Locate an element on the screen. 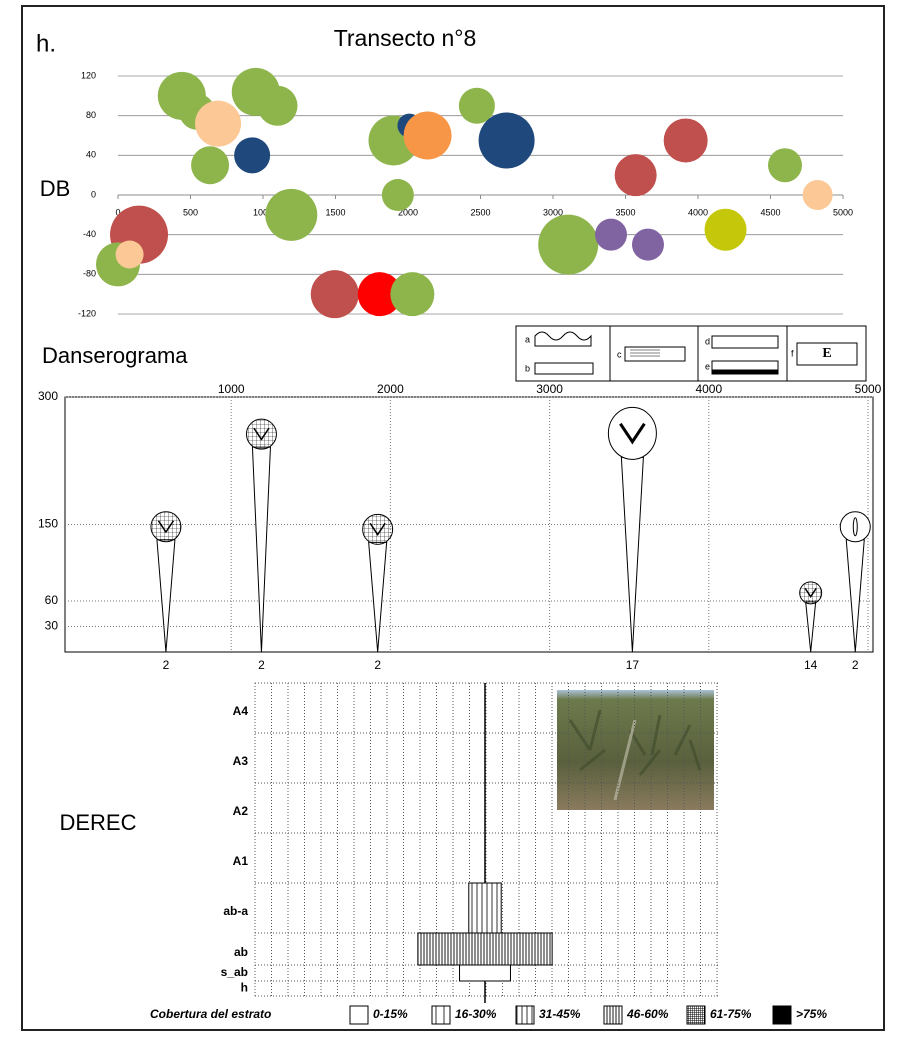 Image resolution: width=897 pixels, height=1039 pixels. symbol-f: E is located at coordinates (826, 353).